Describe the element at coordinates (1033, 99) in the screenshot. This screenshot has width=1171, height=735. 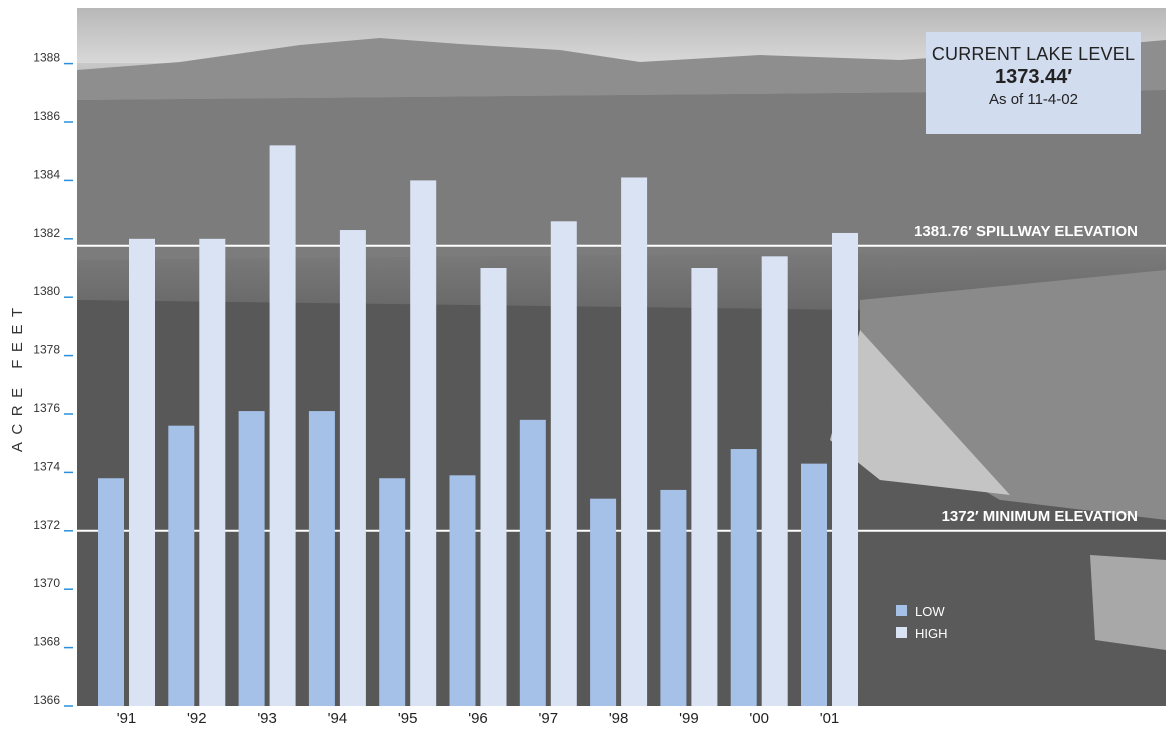
I see `info-box-date: As of 11-4-02` at that location.